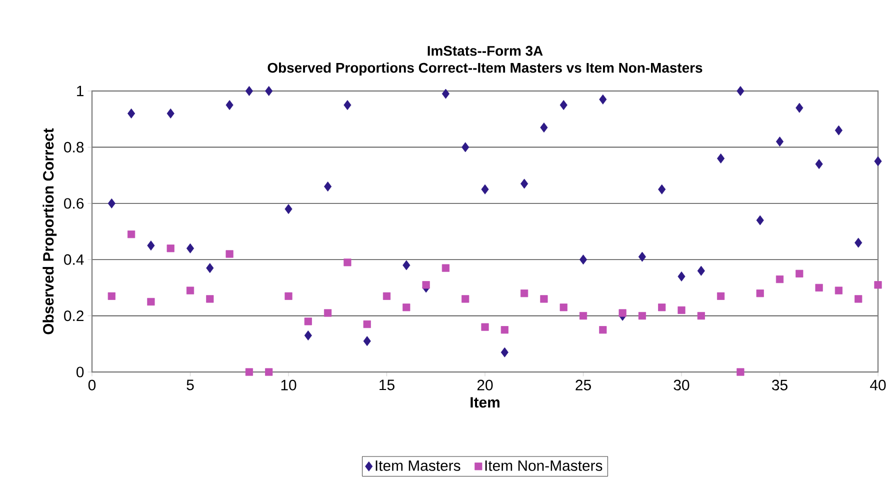 This screenshot has width=893, height=501. What do you see at coordinates (49, 231) in the screenshot?
I see `y-axis-title: Observed Proportion Correct` at bounding box center [49, 231].